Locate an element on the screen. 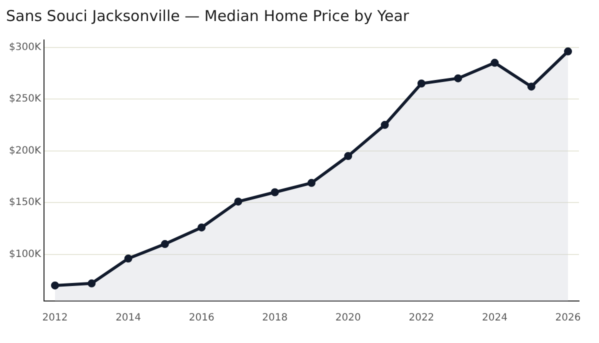  y-tick-label: $300K is located at coordinates (25, 47).